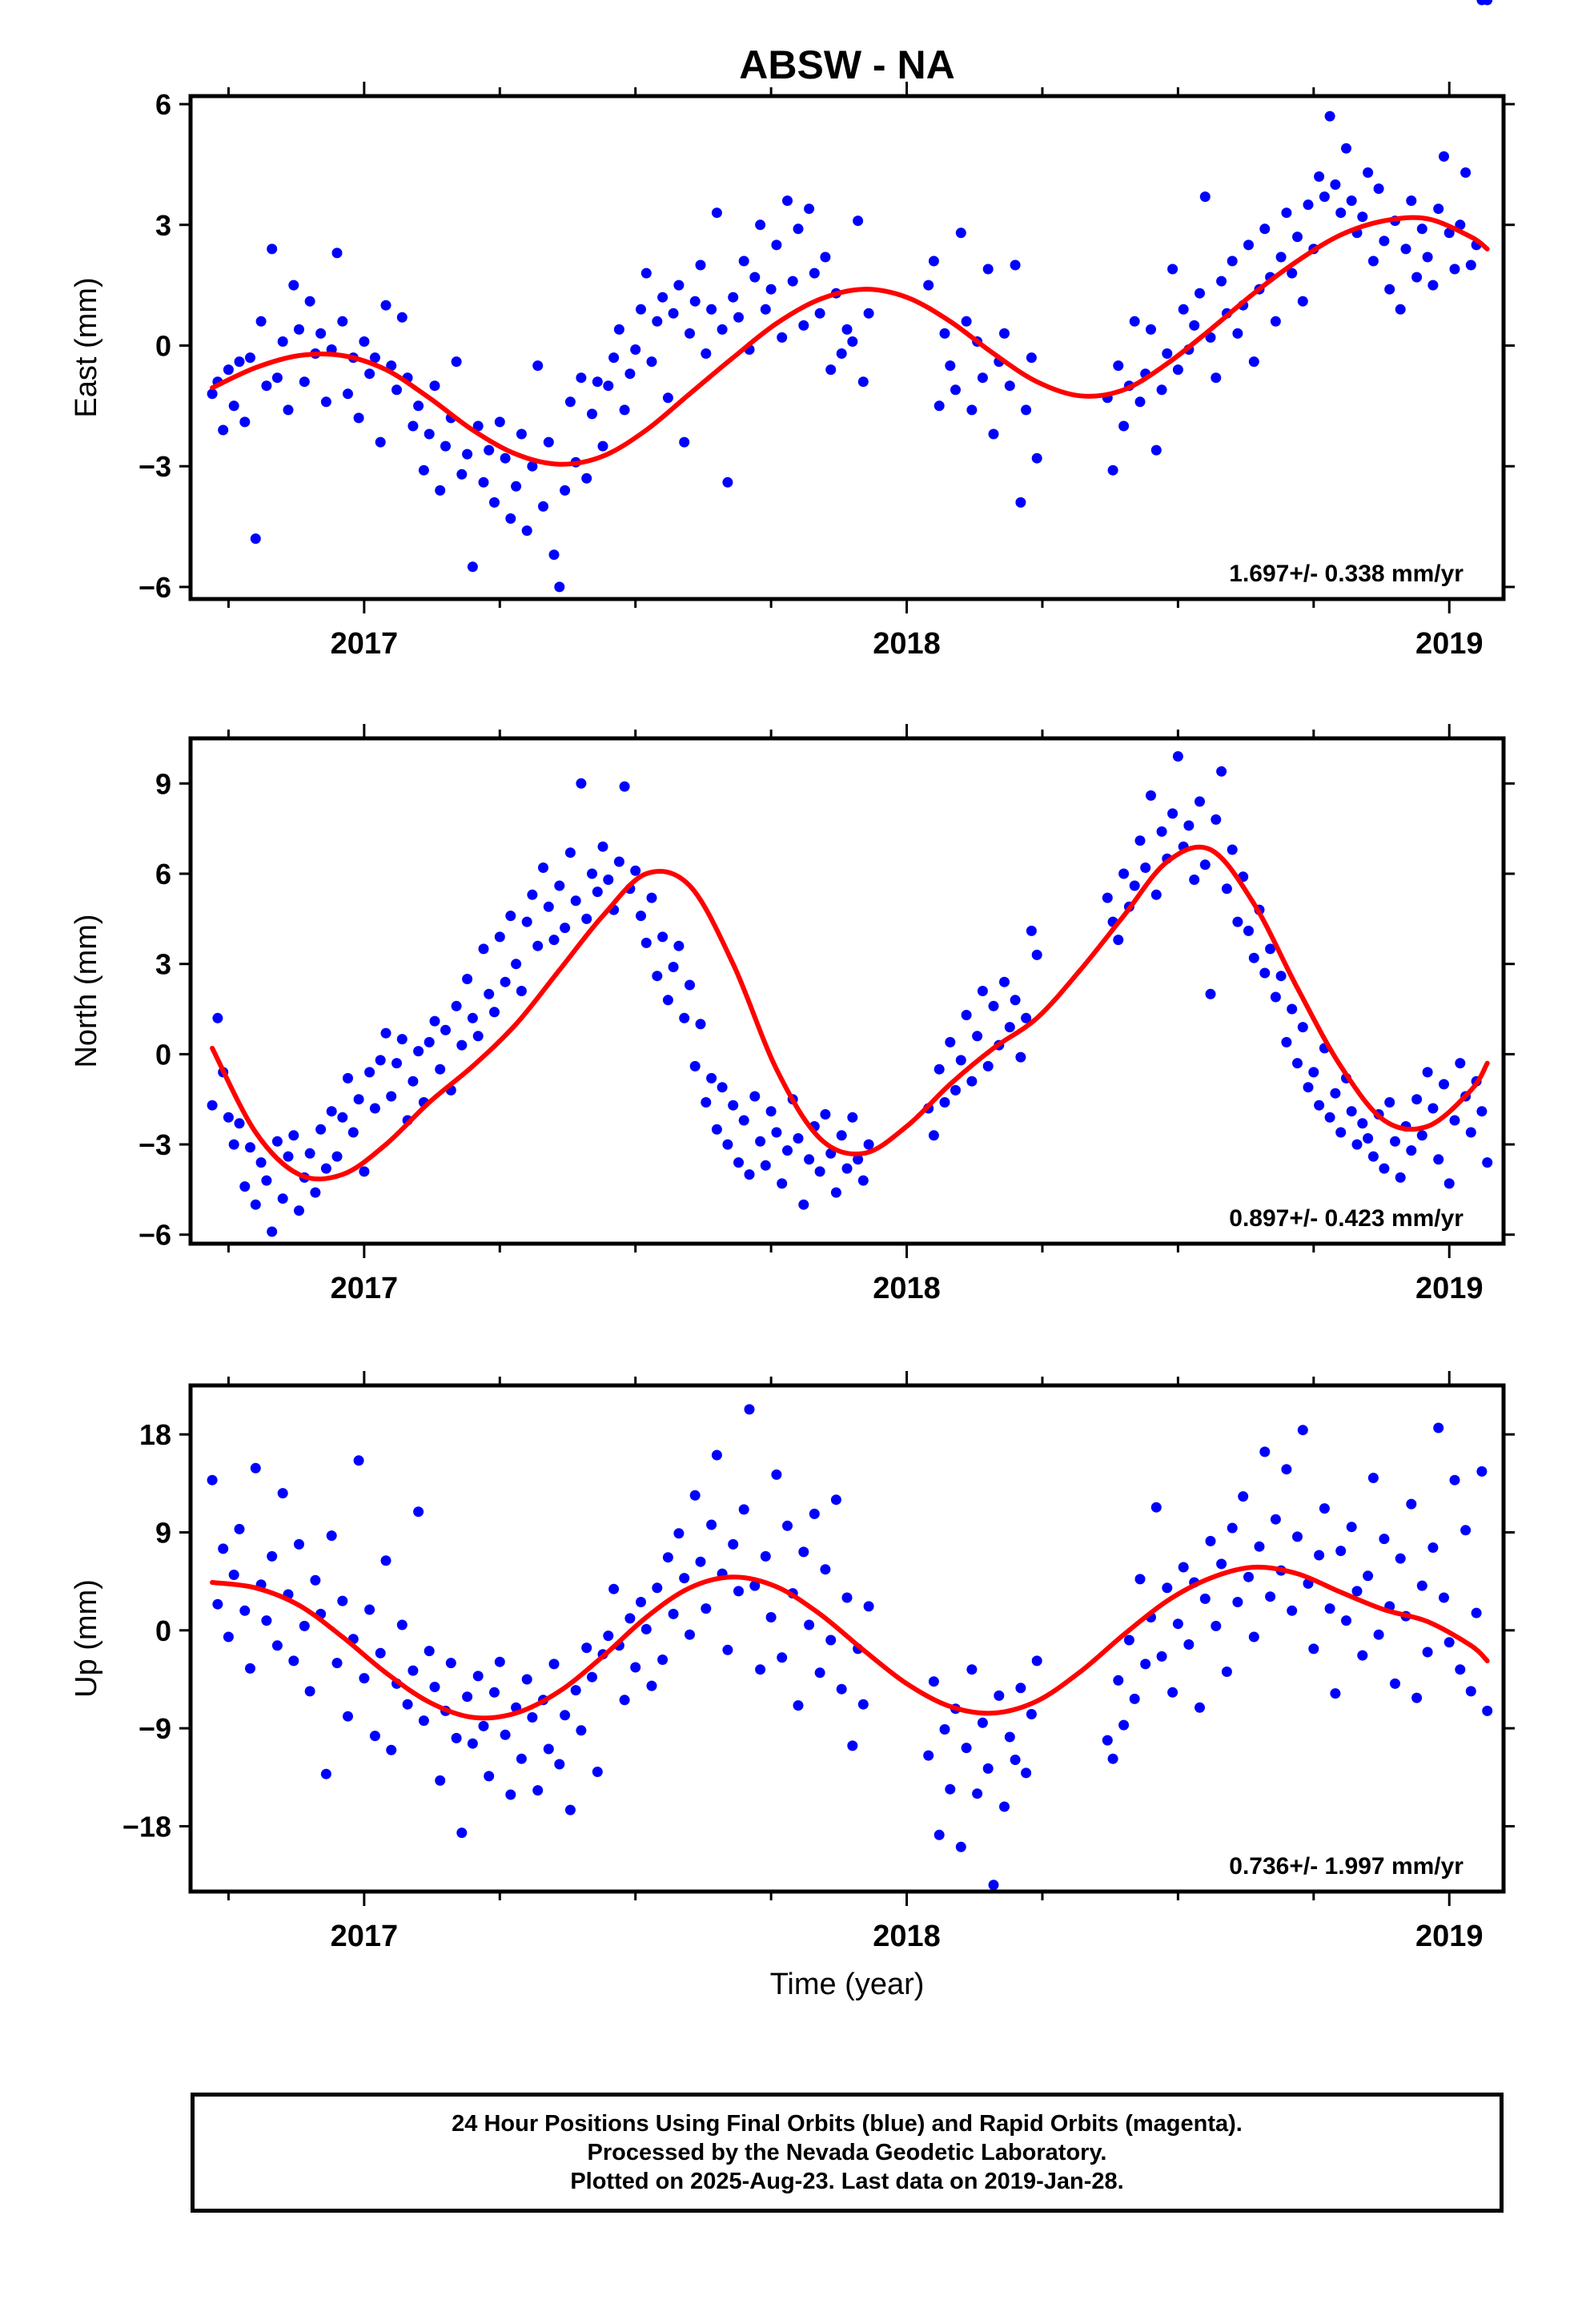  I want to click on east-x-tick-label: 2017, so click(365, 644).